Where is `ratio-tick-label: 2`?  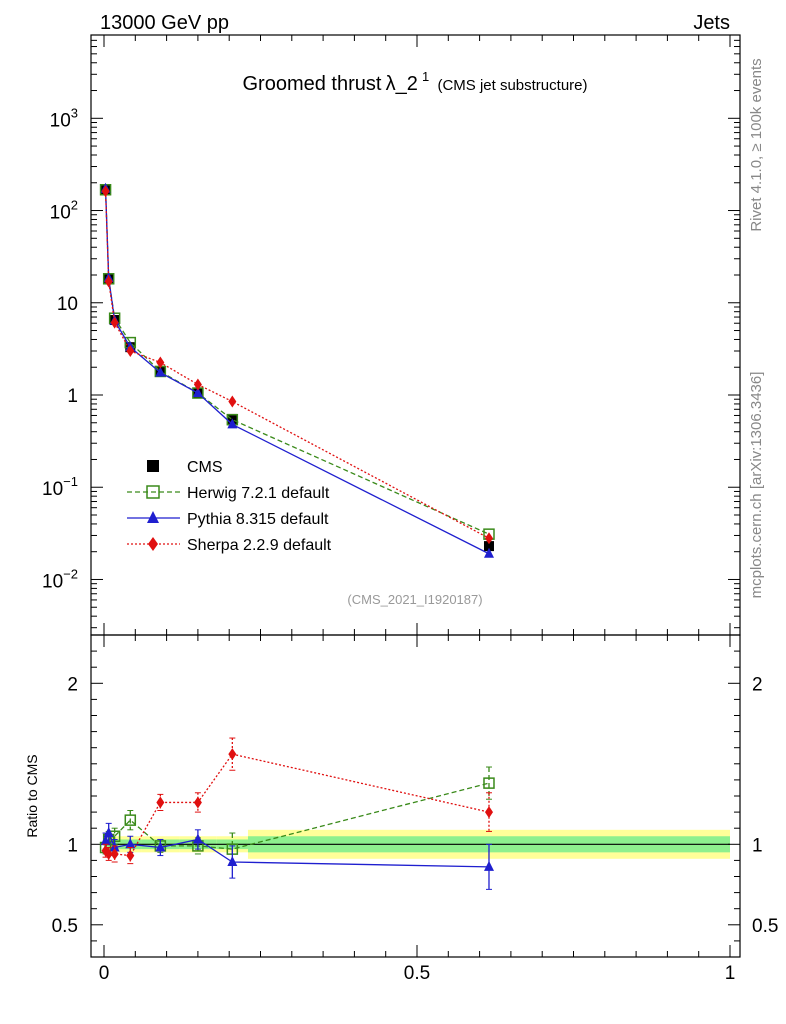
ratio-tick-label: 2 is located at coordinates (72, 684).